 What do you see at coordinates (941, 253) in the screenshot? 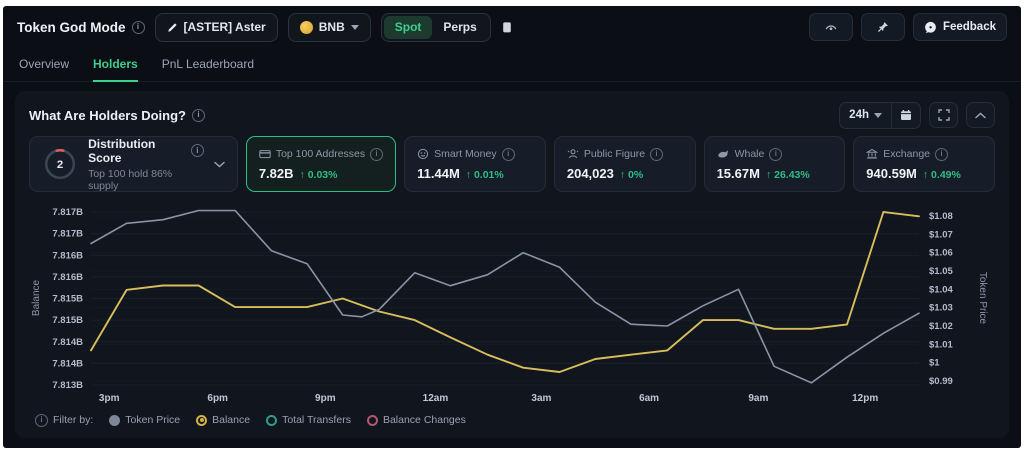
I see `svg-text: $1.06` at bounding box center [941, 253].